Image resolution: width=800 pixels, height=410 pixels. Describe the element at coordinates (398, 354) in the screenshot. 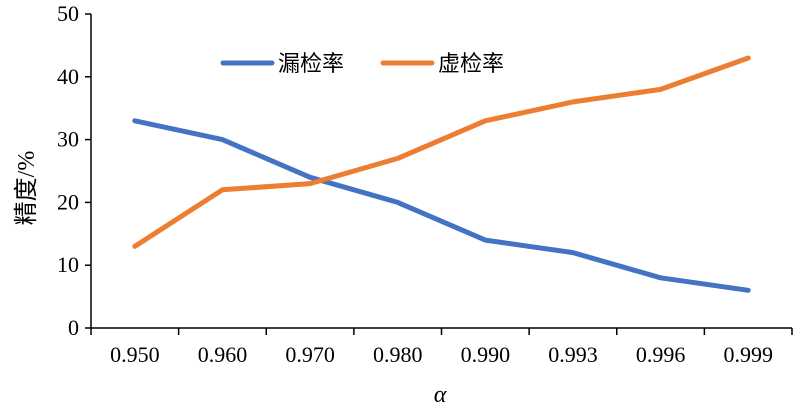

I see `x-tick-label: 0.980` at that location.